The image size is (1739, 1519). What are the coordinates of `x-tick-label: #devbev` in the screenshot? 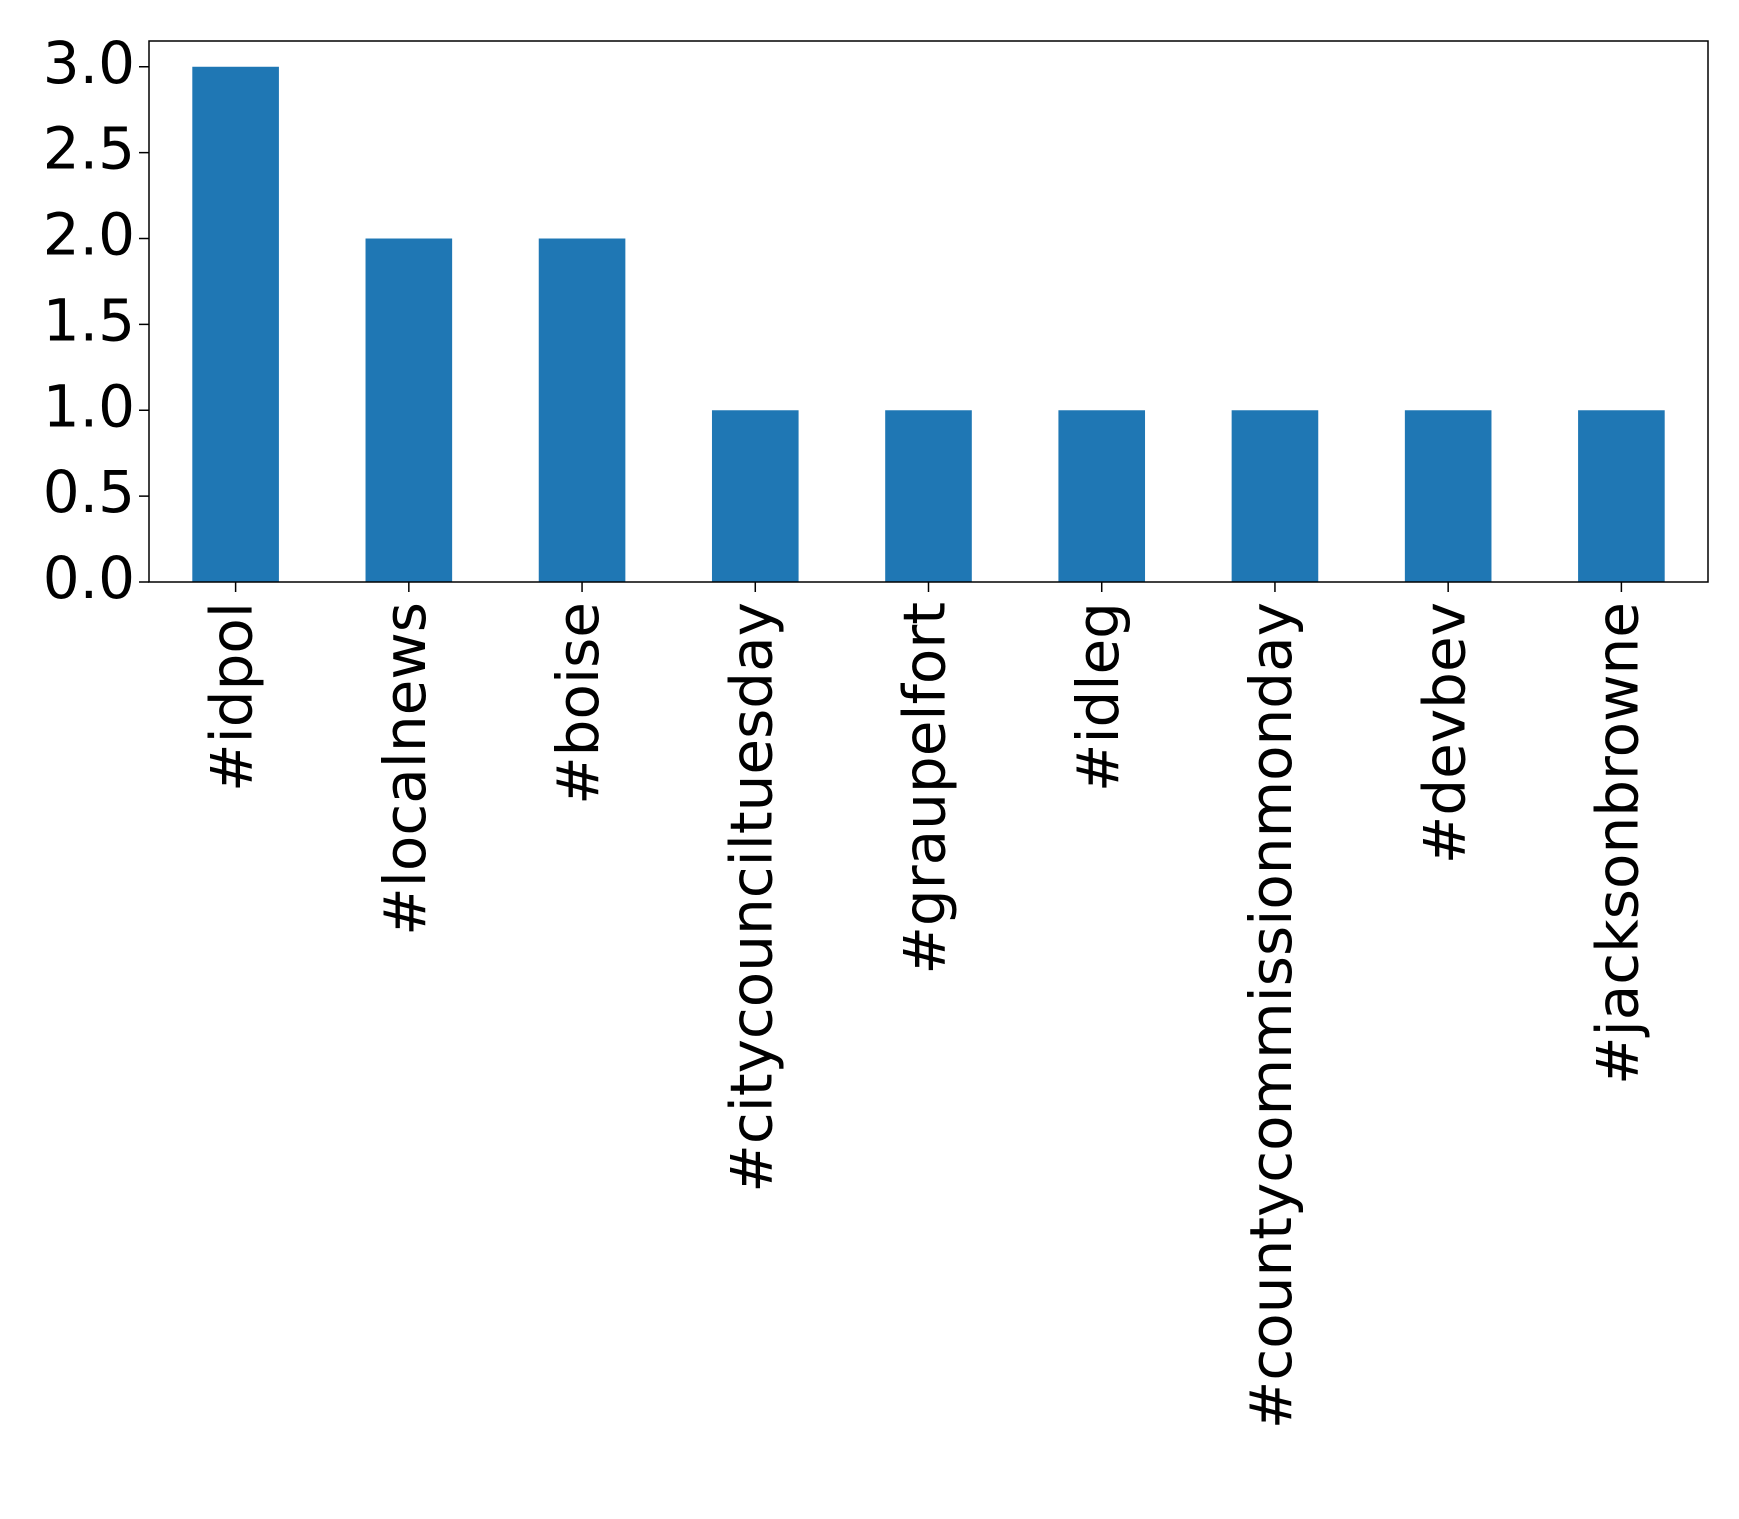 It's located at (1444, 733).